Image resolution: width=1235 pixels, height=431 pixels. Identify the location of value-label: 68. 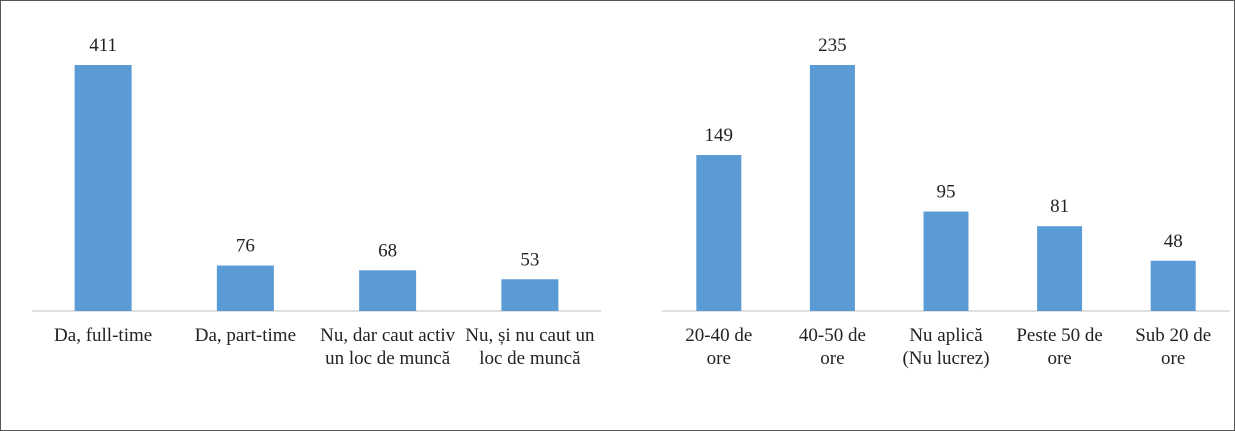
(387, 250).